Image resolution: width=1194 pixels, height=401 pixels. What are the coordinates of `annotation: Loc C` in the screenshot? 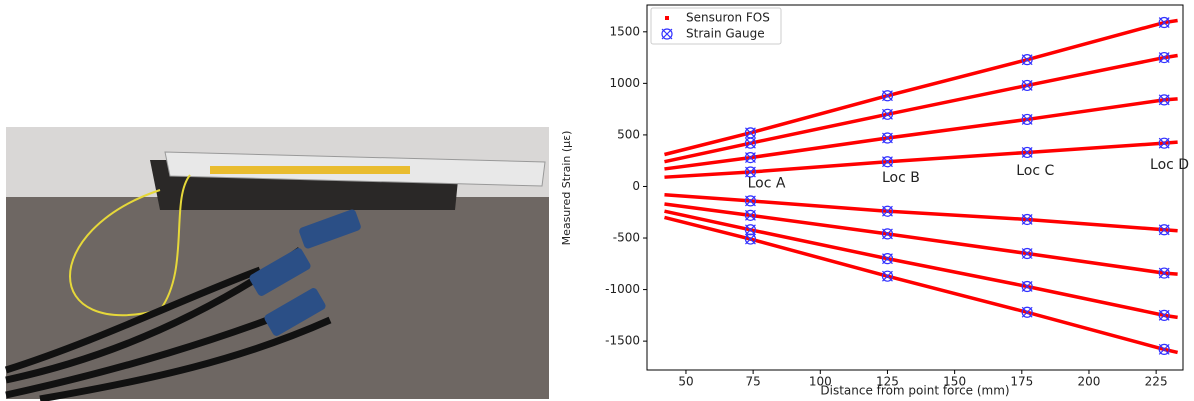 It's located at (1035, 171).